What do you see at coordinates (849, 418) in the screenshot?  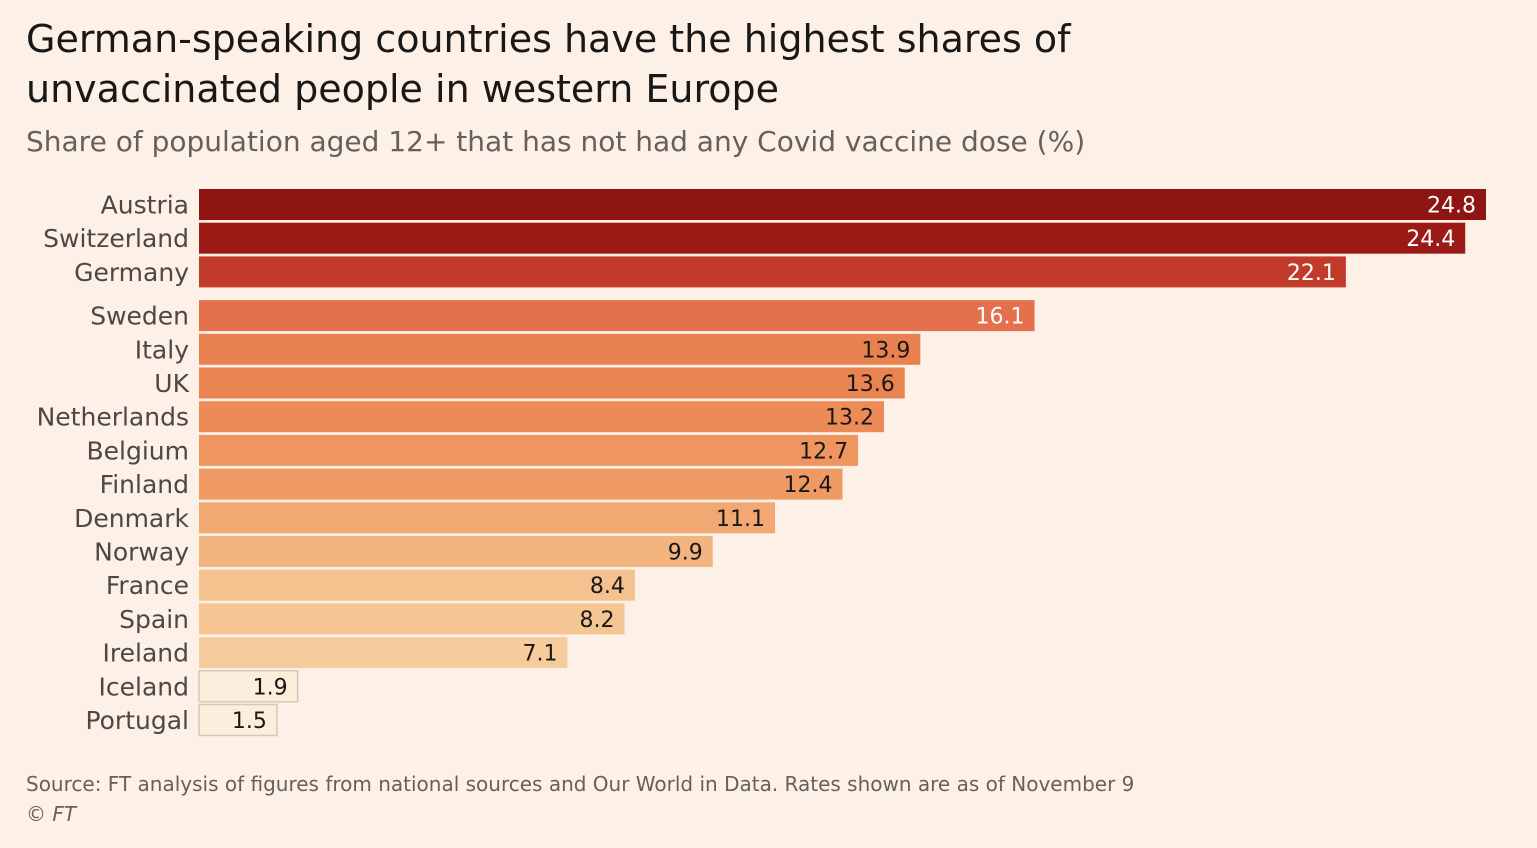 I see `value-label-netherlands: 13.2` at bounding box center [849, 418].